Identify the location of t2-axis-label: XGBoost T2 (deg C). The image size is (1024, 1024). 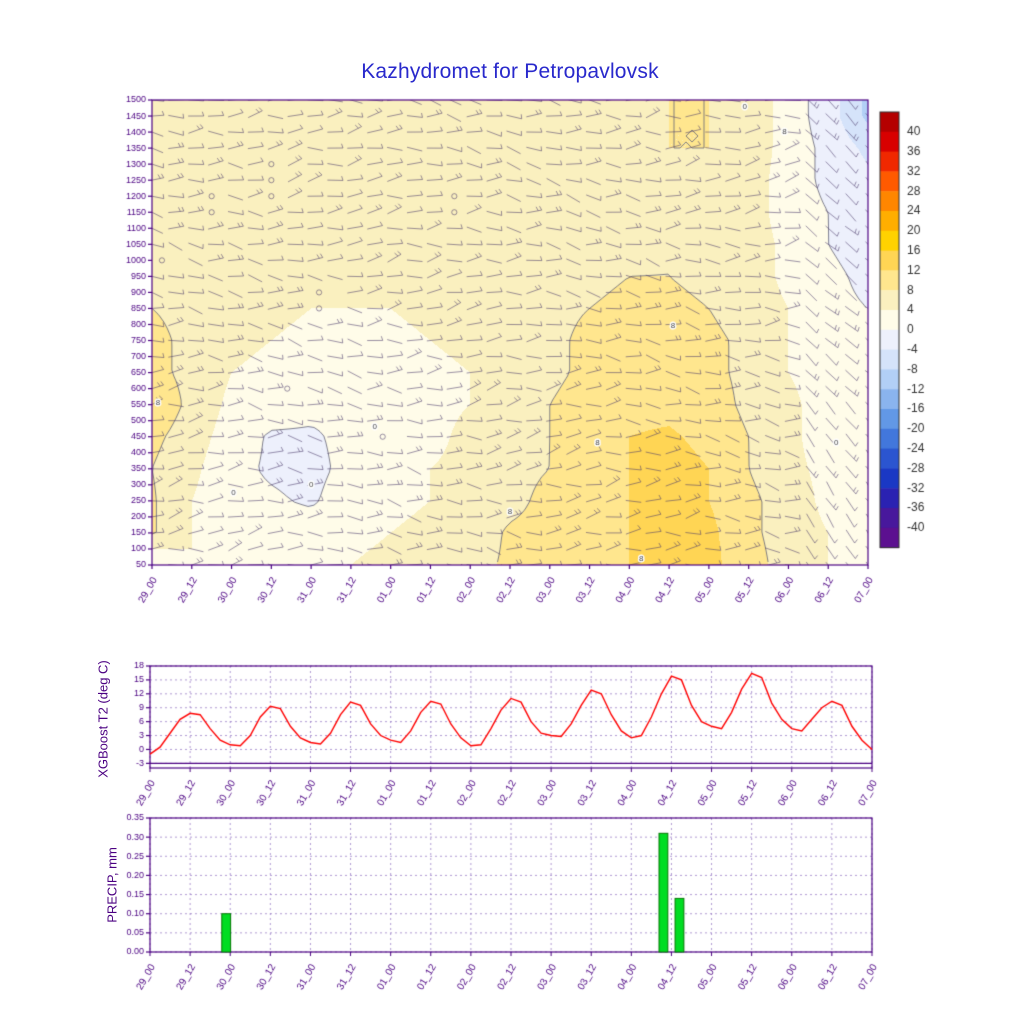
(103, 719).